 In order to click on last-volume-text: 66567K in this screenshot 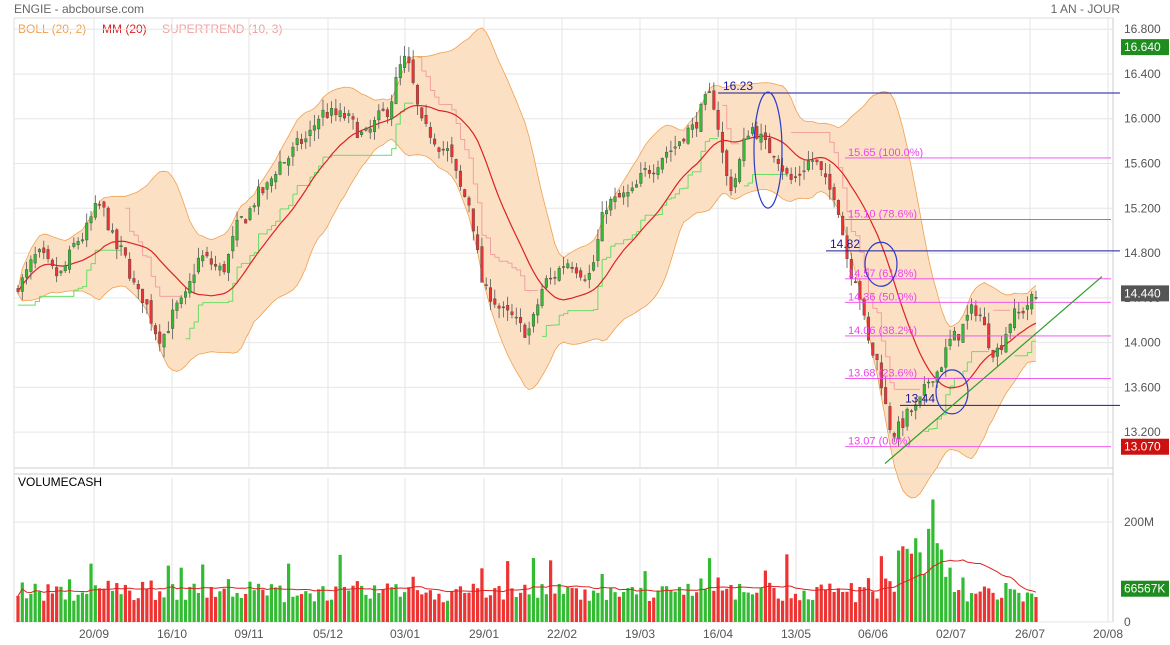, I will do `click(1144, 589)`.